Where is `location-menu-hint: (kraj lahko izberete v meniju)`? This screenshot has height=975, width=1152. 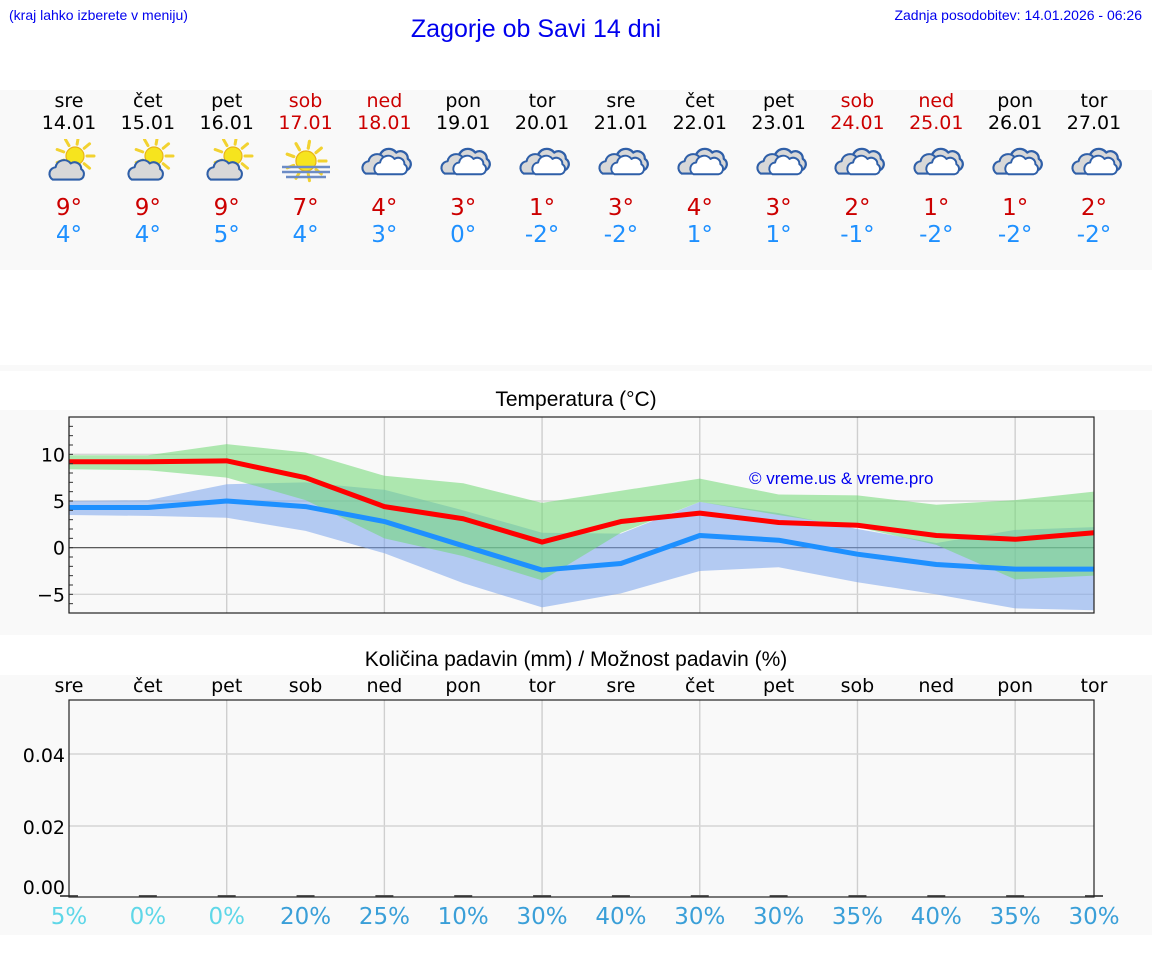 location-menu-hint: (kraj lahko izberete v meniju) is located at coordinates (98, 15).